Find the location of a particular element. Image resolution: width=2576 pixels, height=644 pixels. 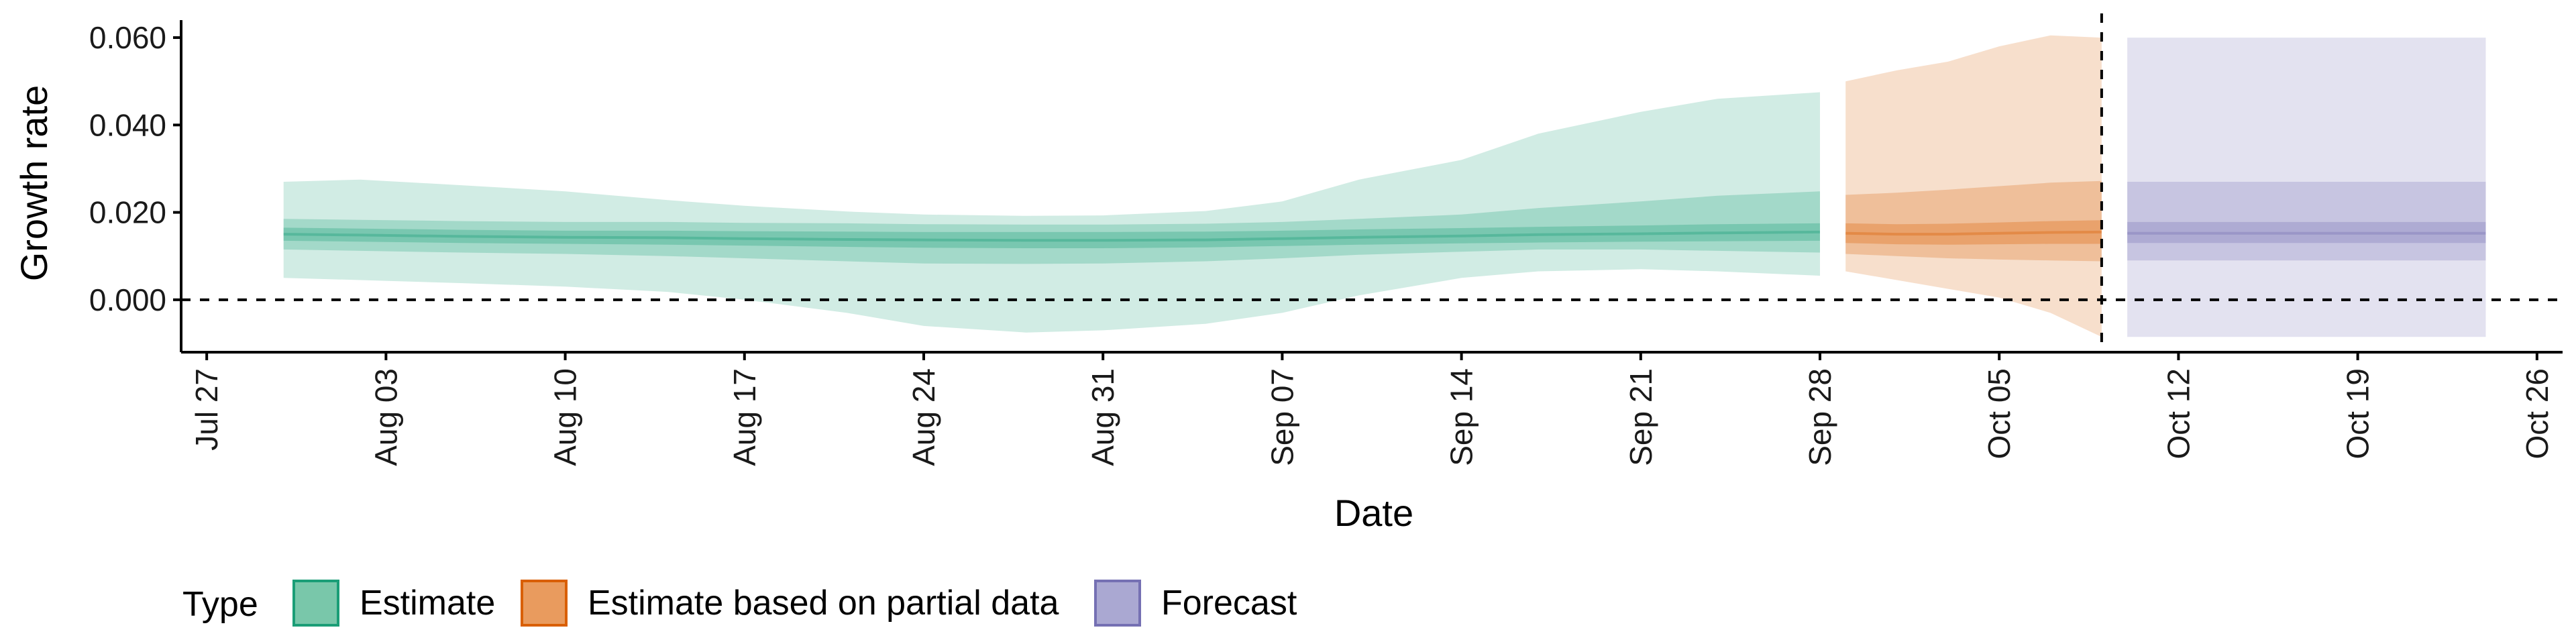

x-tick-label: Aug 10 is located at coordinates (565, 417).